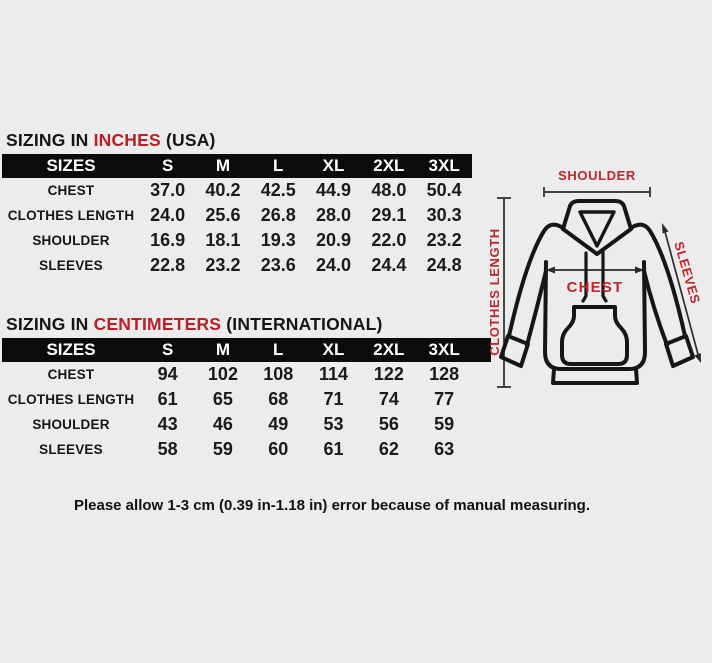 The width and height of the screenshot is (712, 663). Describe the element at coordinates (697, 358) in the screenshot. I see `sleeves-arrowhead-bottom` at that location.